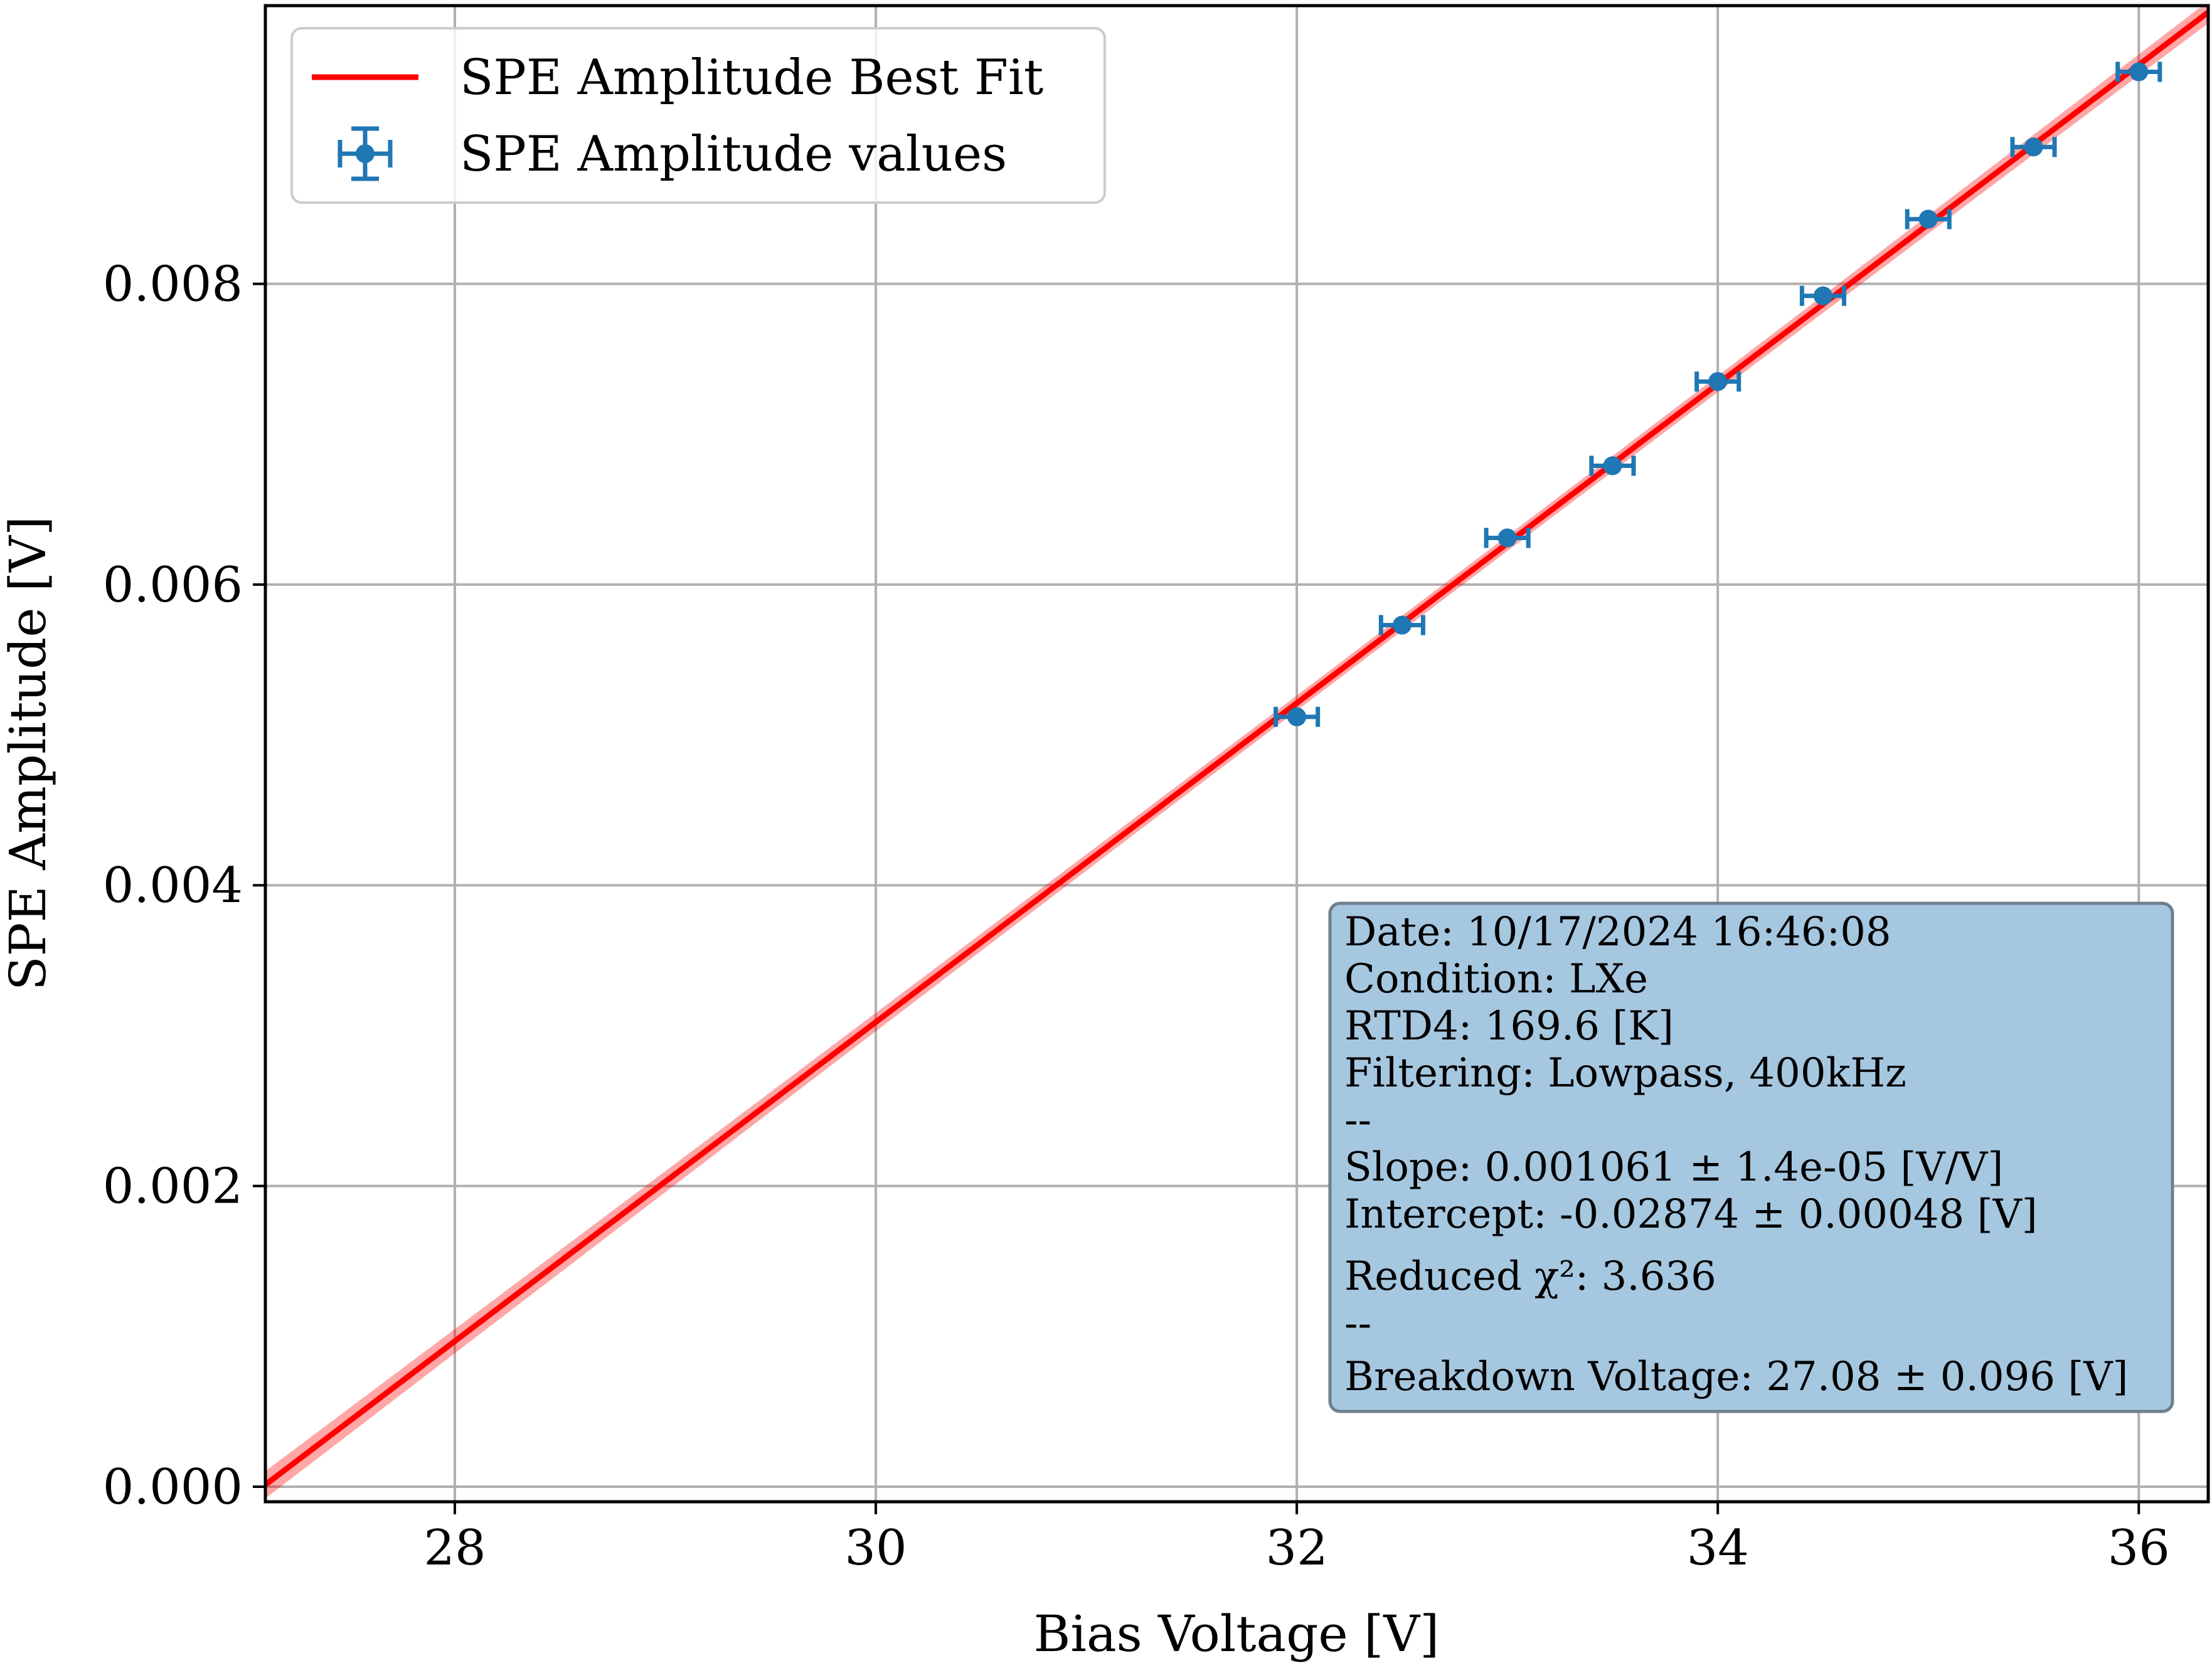 The image size is (2212, 1668). Describe the element at coordinates (751, 78) in the screenshot. I see `legend-fit-label: SPE Amplitude Best Fit` at that location.